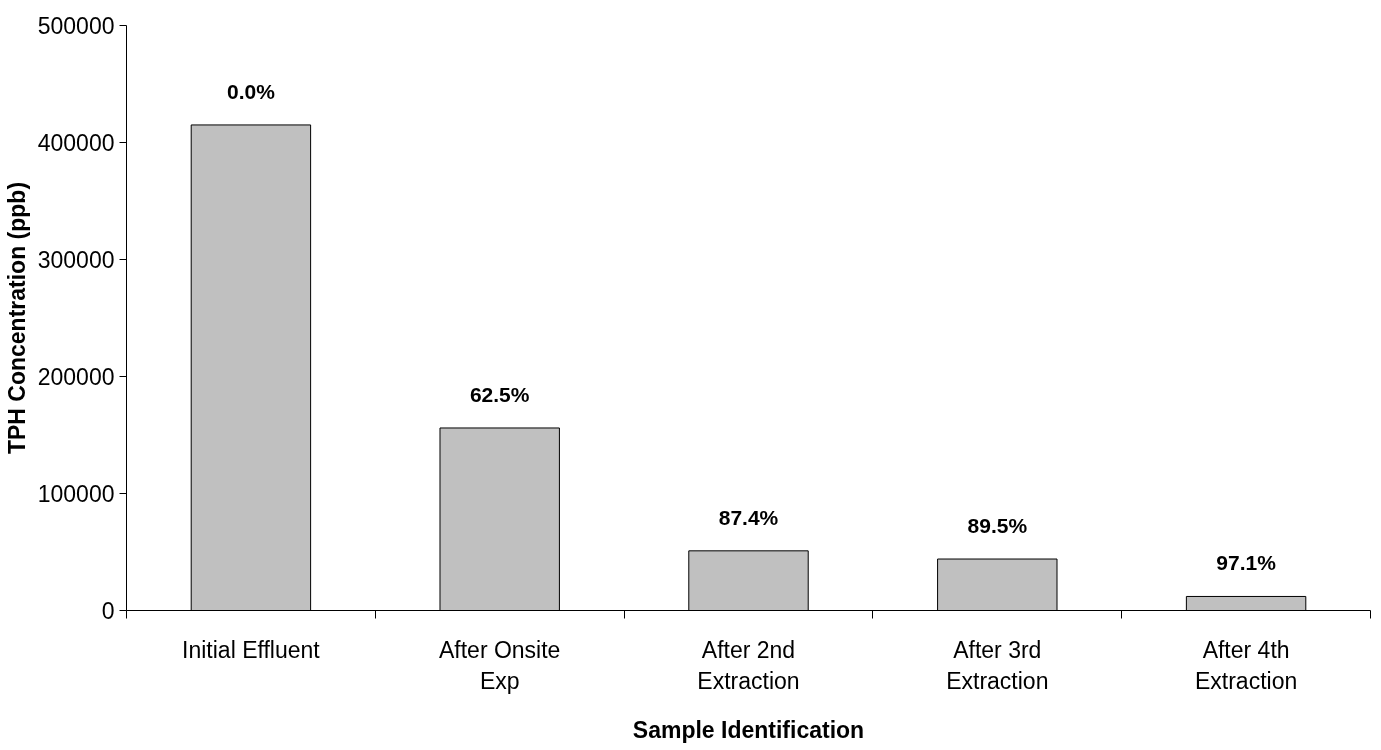 The image size is (1381, 750). Describe the element at coordinates (251, 91) in the screenshot. I see `annotation: 0.0%` at that location.